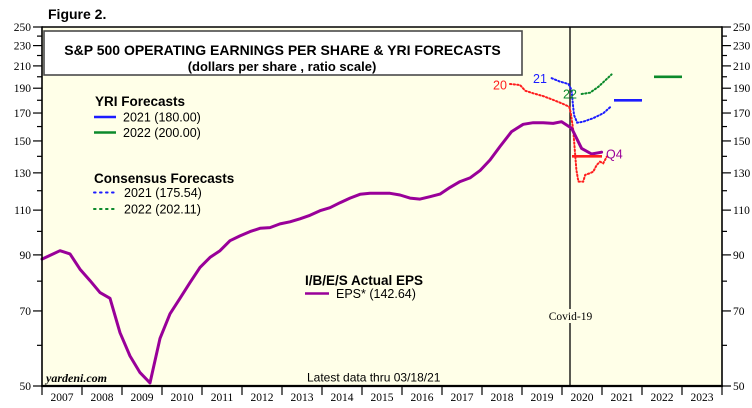 The width and height of the screenshot is (752, 408). What do you see at coordinates (62, 398) in the screenshot?
I see `x-tick-label: 2007` at bounding box center [62, 398].